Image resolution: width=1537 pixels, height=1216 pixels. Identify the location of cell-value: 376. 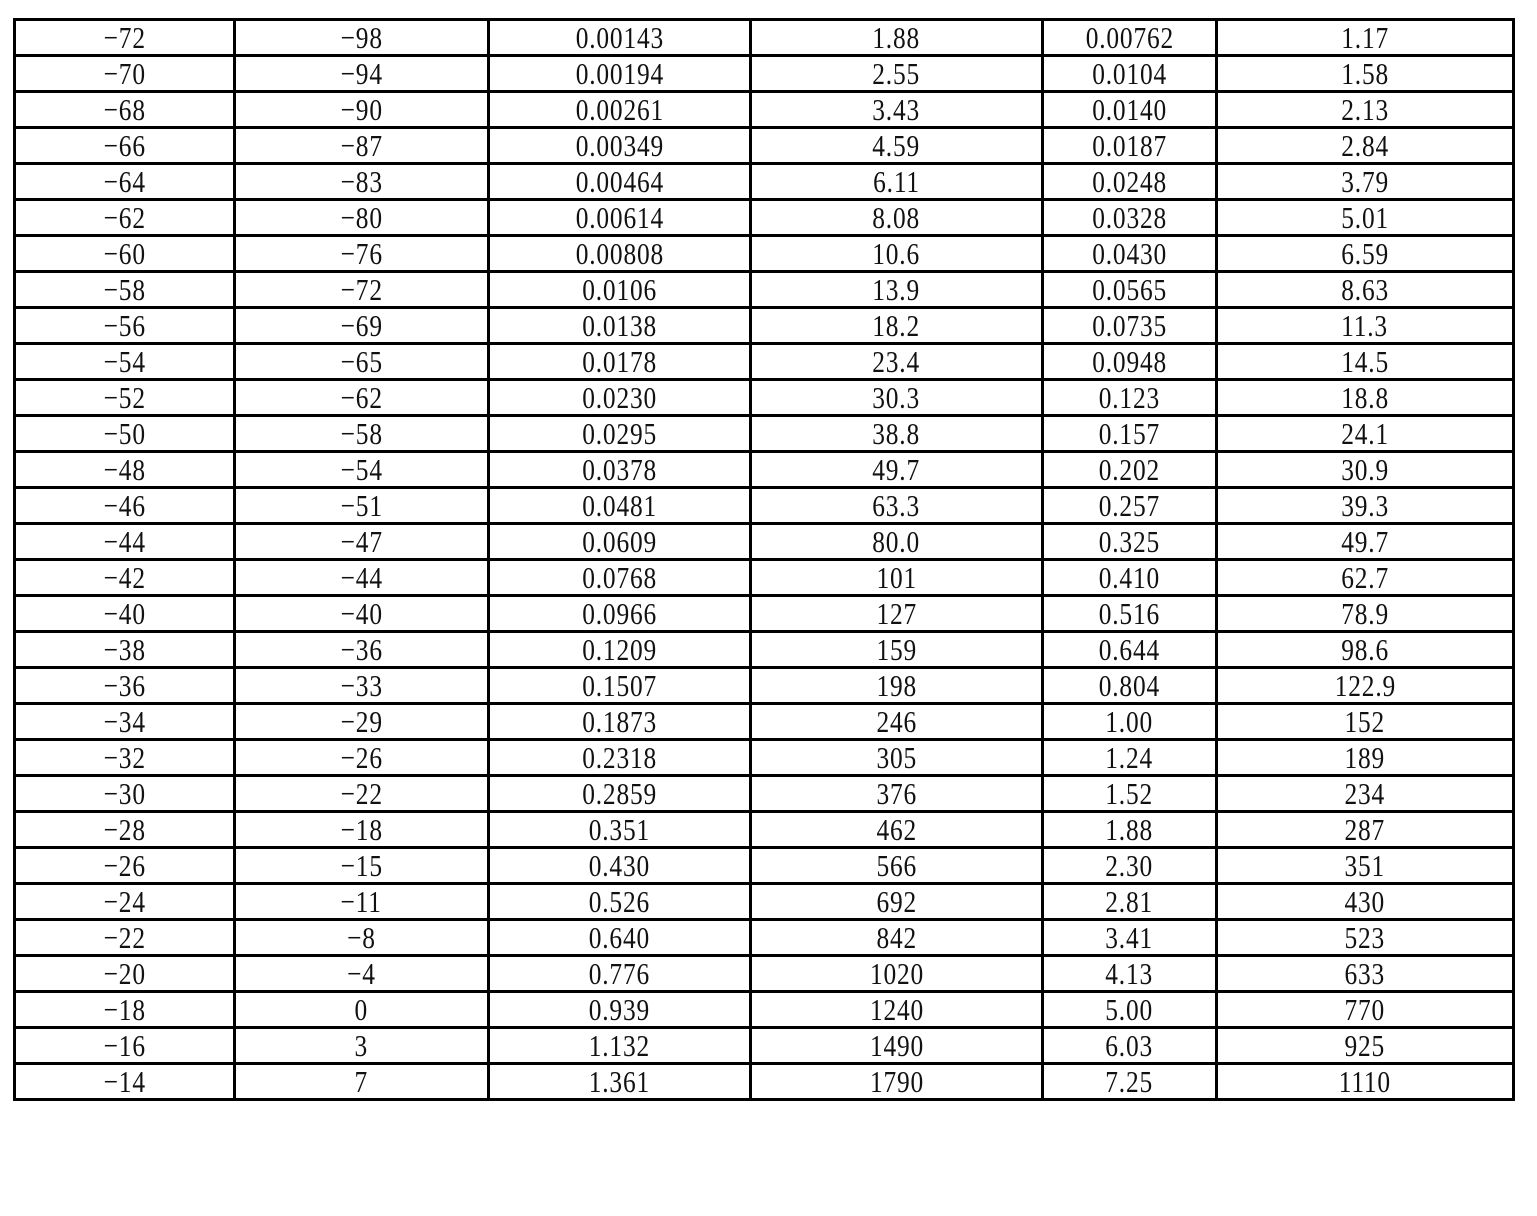
(896, 793).